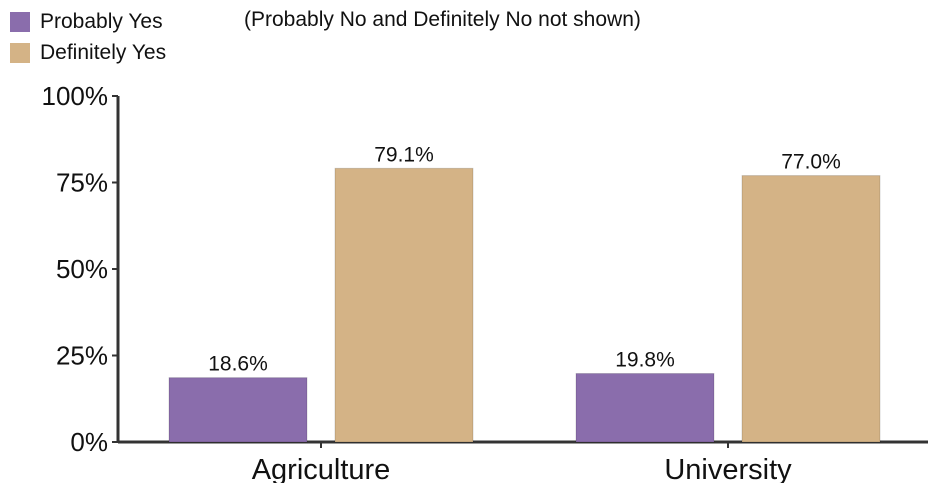 The height and width of the screenshot is (483, 930). What do you see at coordinates (82, 269) in the screenshot?
I see `y-tick-label: 50%` at bounding box center [82, 269].